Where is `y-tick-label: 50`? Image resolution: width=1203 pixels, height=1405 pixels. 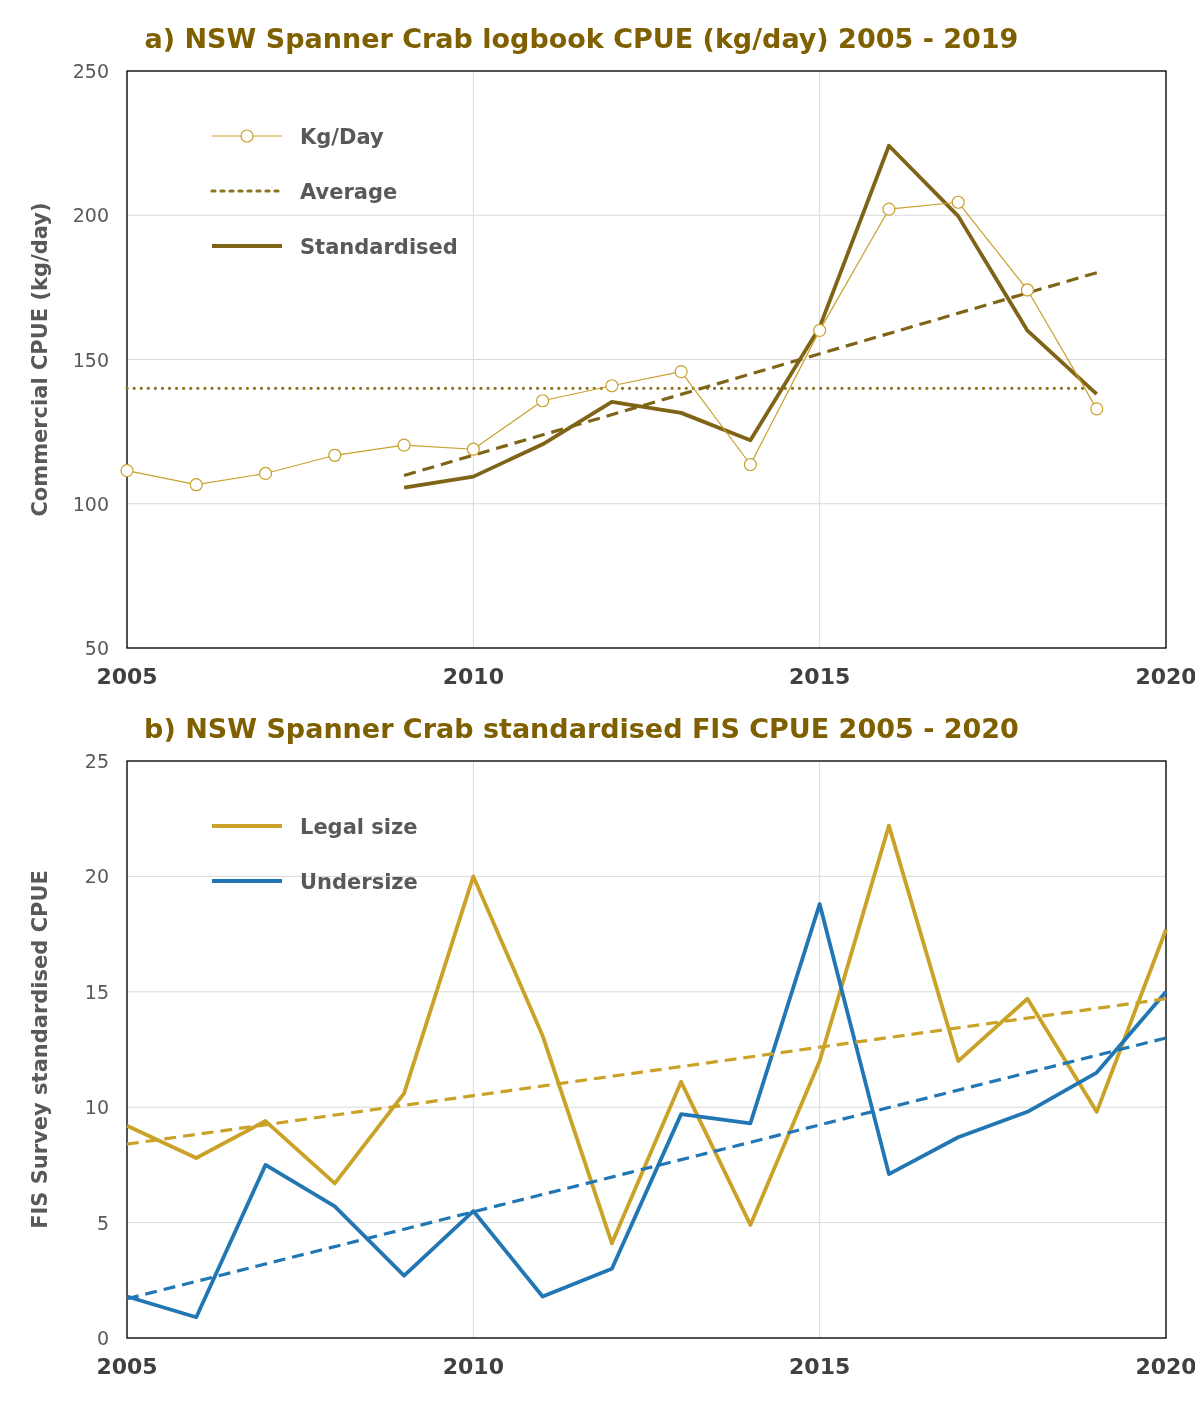
y-tick-label: 50 is located at coordinates (96, 648).